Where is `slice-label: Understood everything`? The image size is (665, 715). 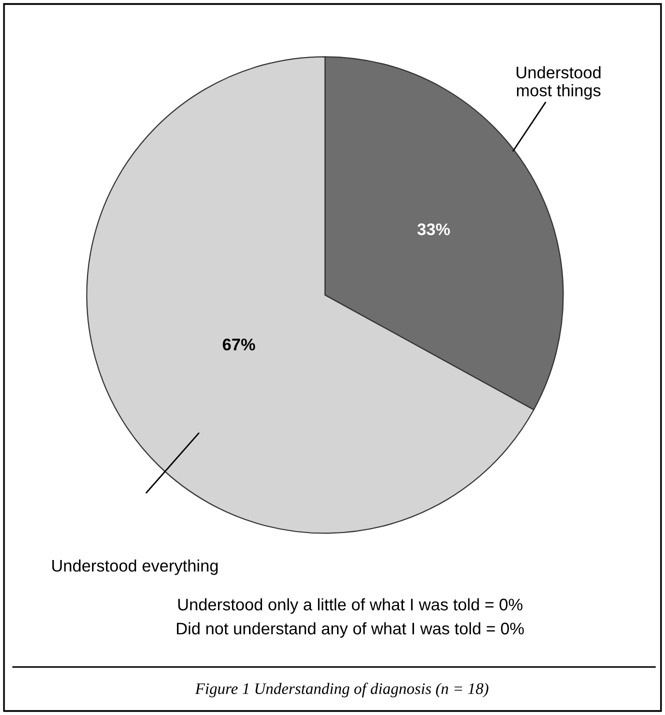 slice-label: Understood everything is located at coordinates (135, 567).